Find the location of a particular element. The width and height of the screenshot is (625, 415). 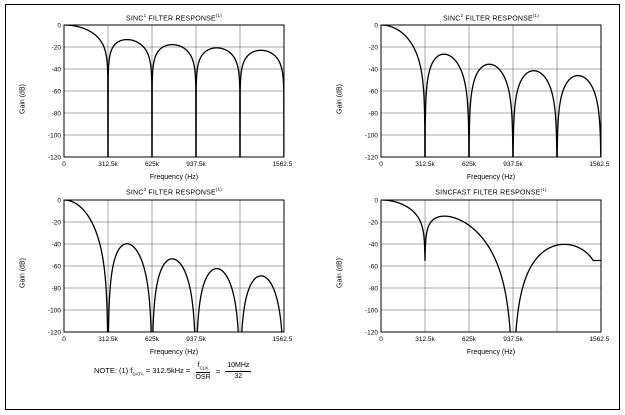

chart-title: SINC2 FILTER RESPONSE(1) is located at coordinates (491, 17).